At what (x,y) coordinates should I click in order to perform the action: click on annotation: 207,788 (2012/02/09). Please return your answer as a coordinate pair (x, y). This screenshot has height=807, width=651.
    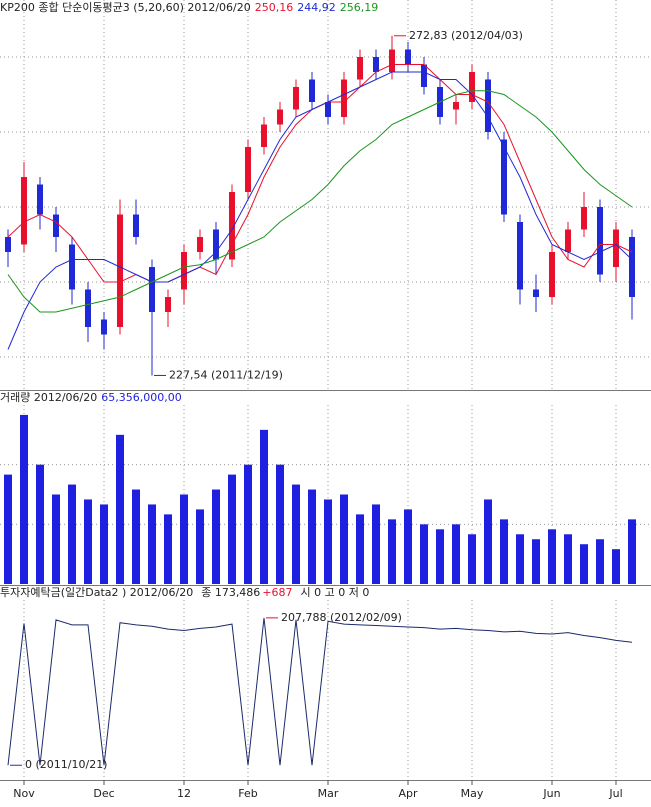
    Looking at the image, I should click on (341, 617).